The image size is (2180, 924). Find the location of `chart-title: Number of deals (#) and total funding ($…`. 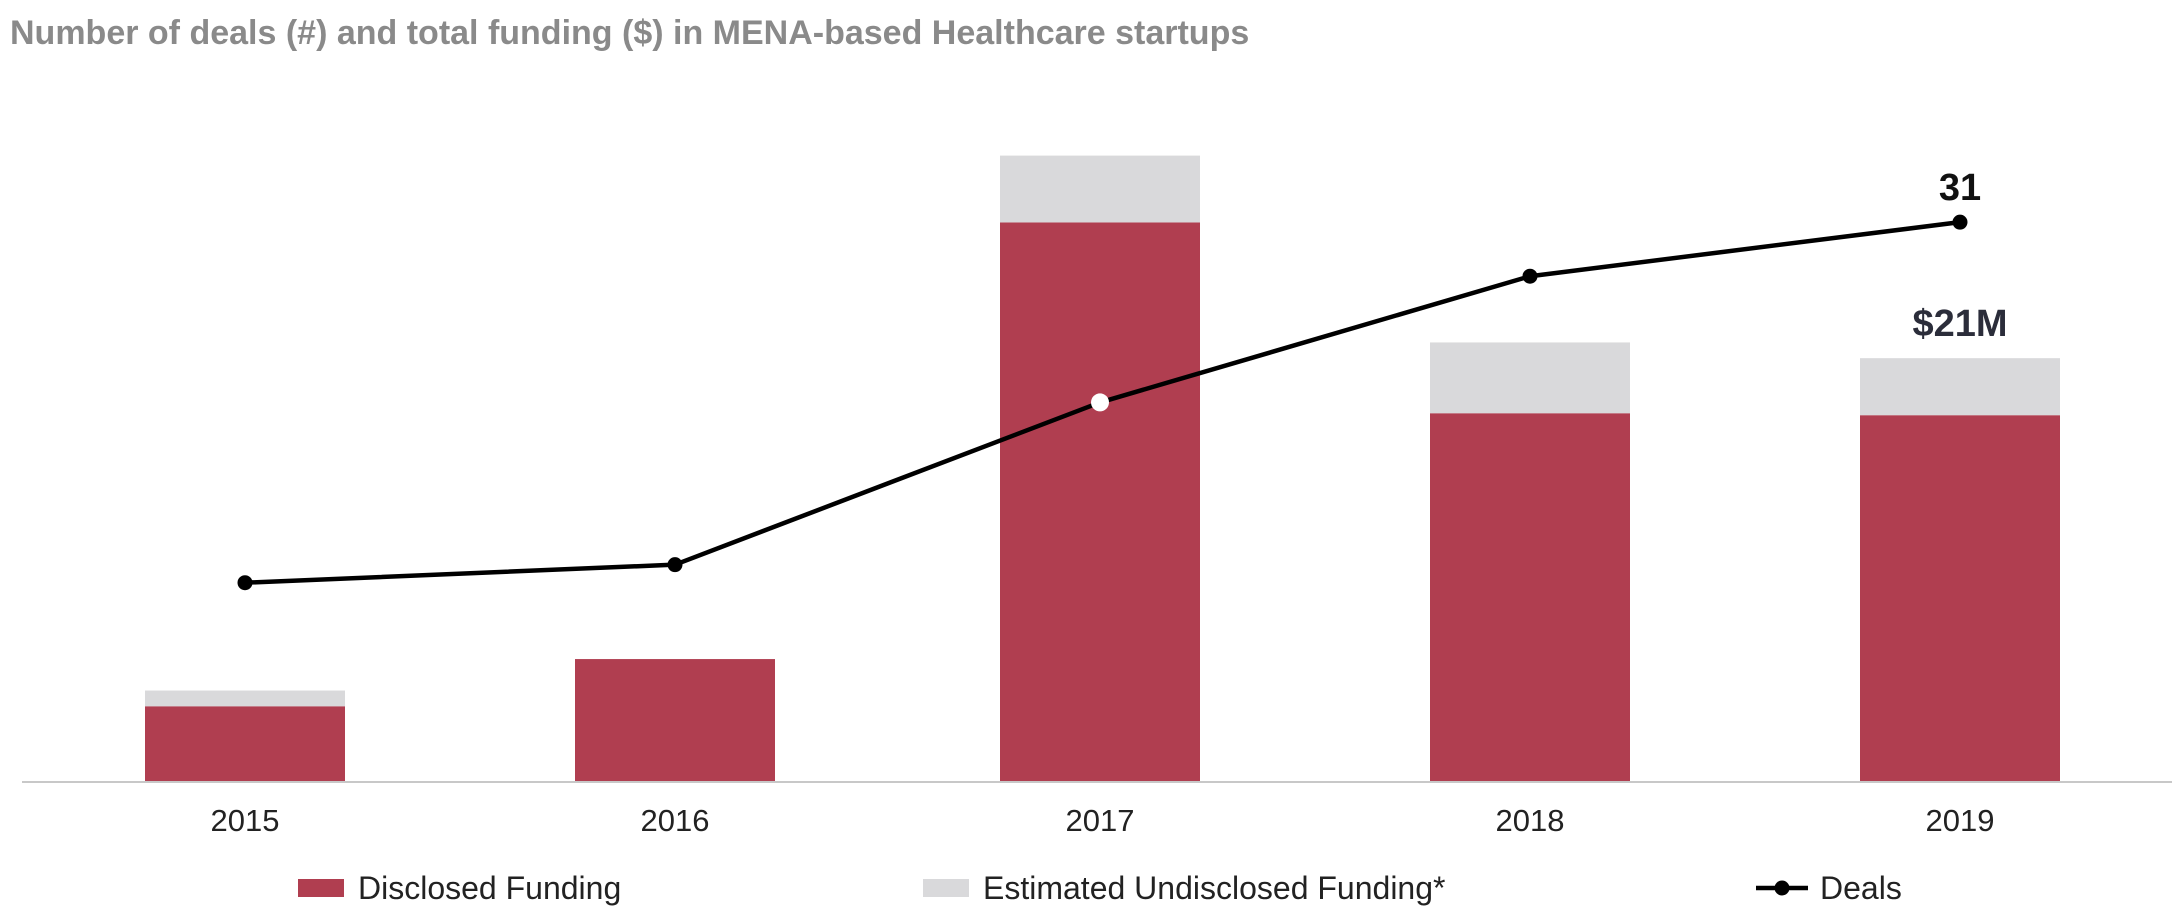

chart-title: Number of deals (#) and total funding ($… is located at coordinates (630, 33).